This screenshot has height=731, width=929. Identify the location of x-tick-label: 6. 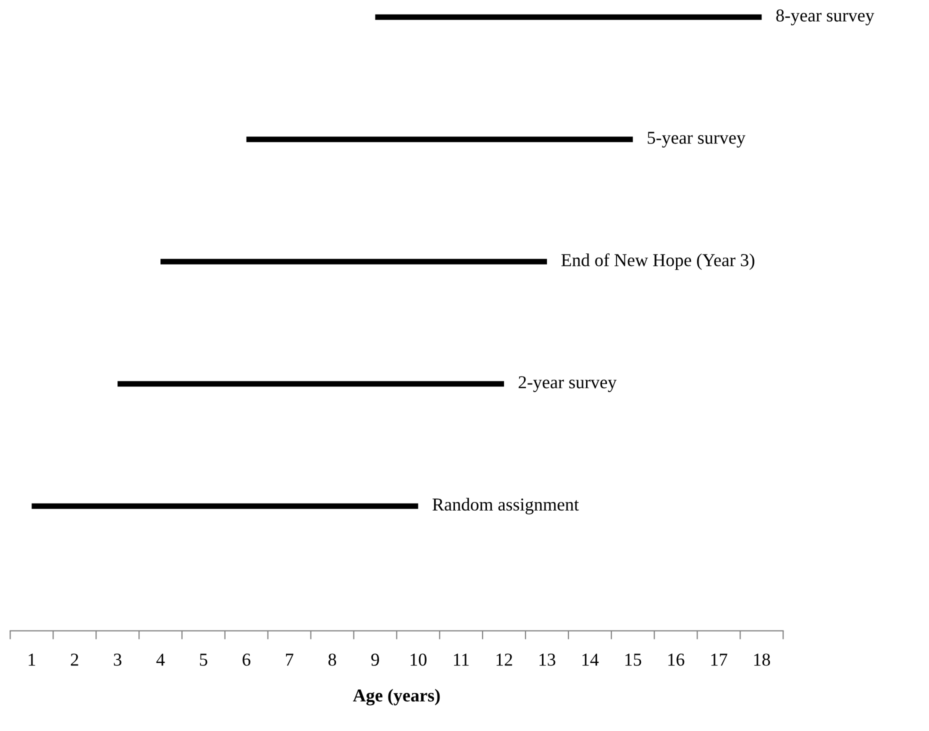
(246, 660).